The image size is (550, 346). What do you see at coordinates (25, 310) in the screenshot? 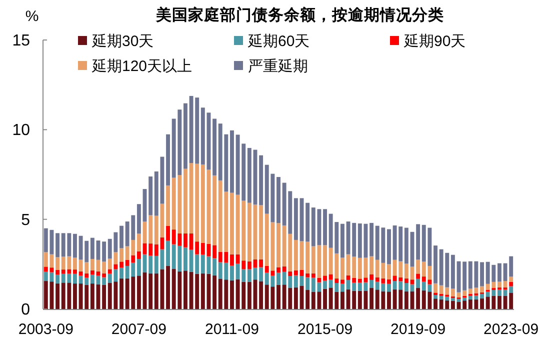
I see `y-tick-label: 0` at bounding box center [25, 310].